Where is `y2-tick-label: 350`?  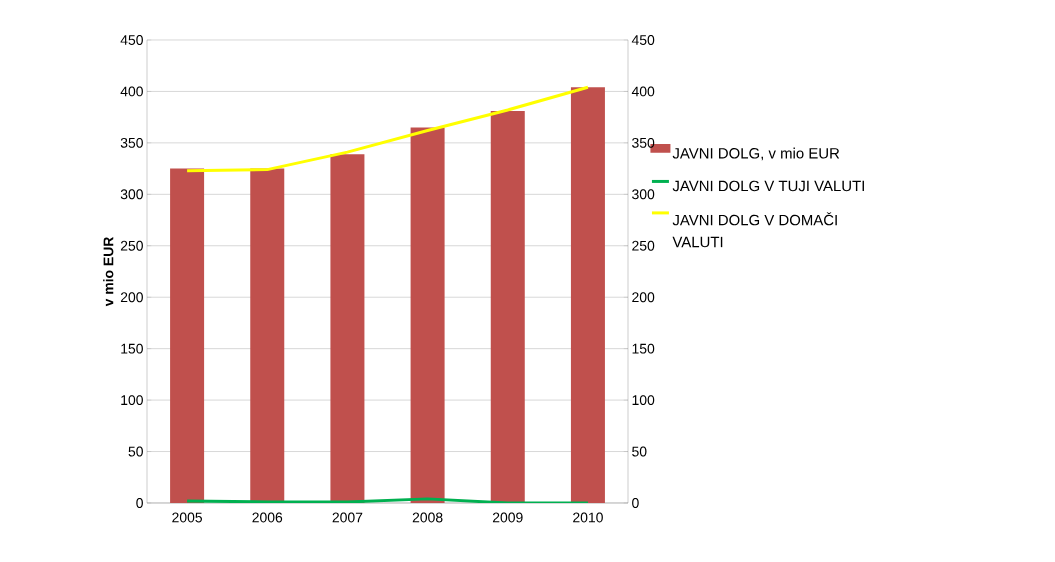
y2-tick-label: 350 is located at coordinates (643, 142).